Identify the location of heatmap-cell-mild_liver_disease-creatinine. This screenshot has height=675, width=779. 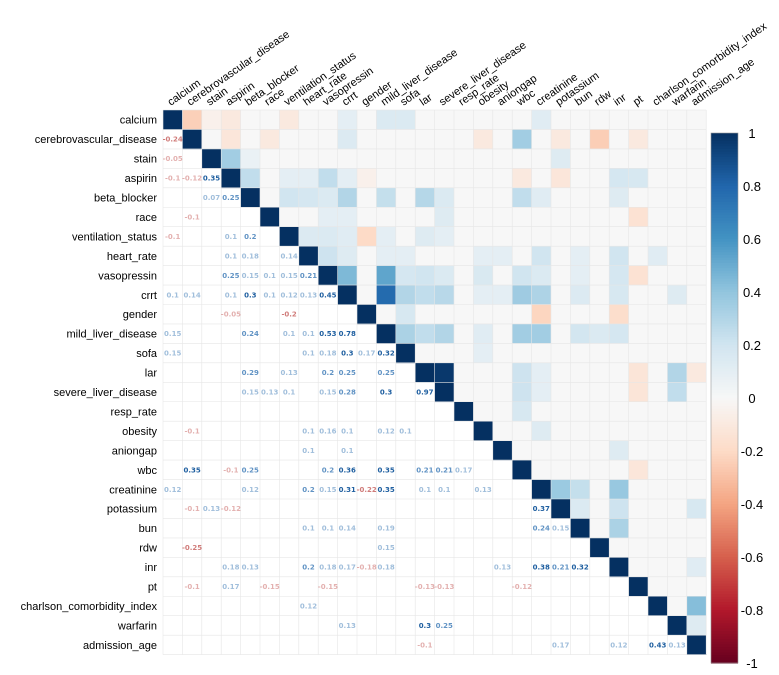
(541, 333).